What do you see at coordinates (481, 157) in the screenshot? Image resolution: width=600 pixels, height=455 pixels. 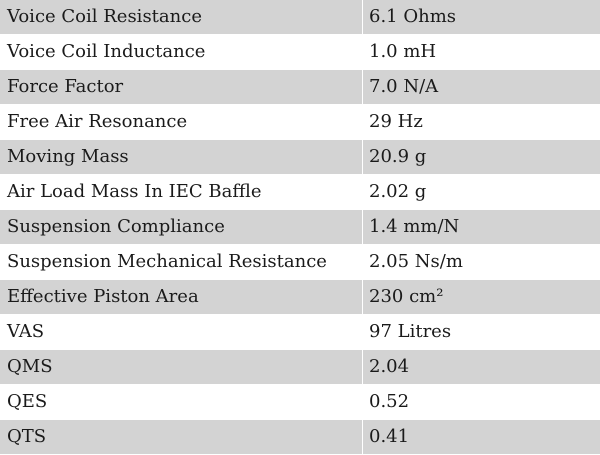 I see `spec-value: 20.9 g` at bounding box center [481, 157].